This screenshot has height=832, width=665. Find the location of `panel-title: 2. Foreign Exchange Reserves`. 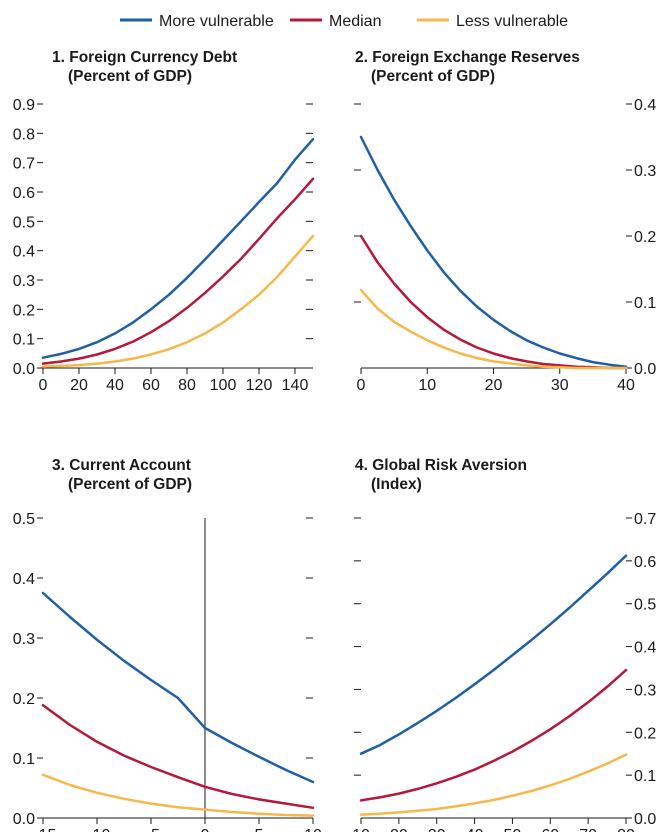

panel-title: 2. Foreign Exchange Reserves is located at coordinates (467, 57).